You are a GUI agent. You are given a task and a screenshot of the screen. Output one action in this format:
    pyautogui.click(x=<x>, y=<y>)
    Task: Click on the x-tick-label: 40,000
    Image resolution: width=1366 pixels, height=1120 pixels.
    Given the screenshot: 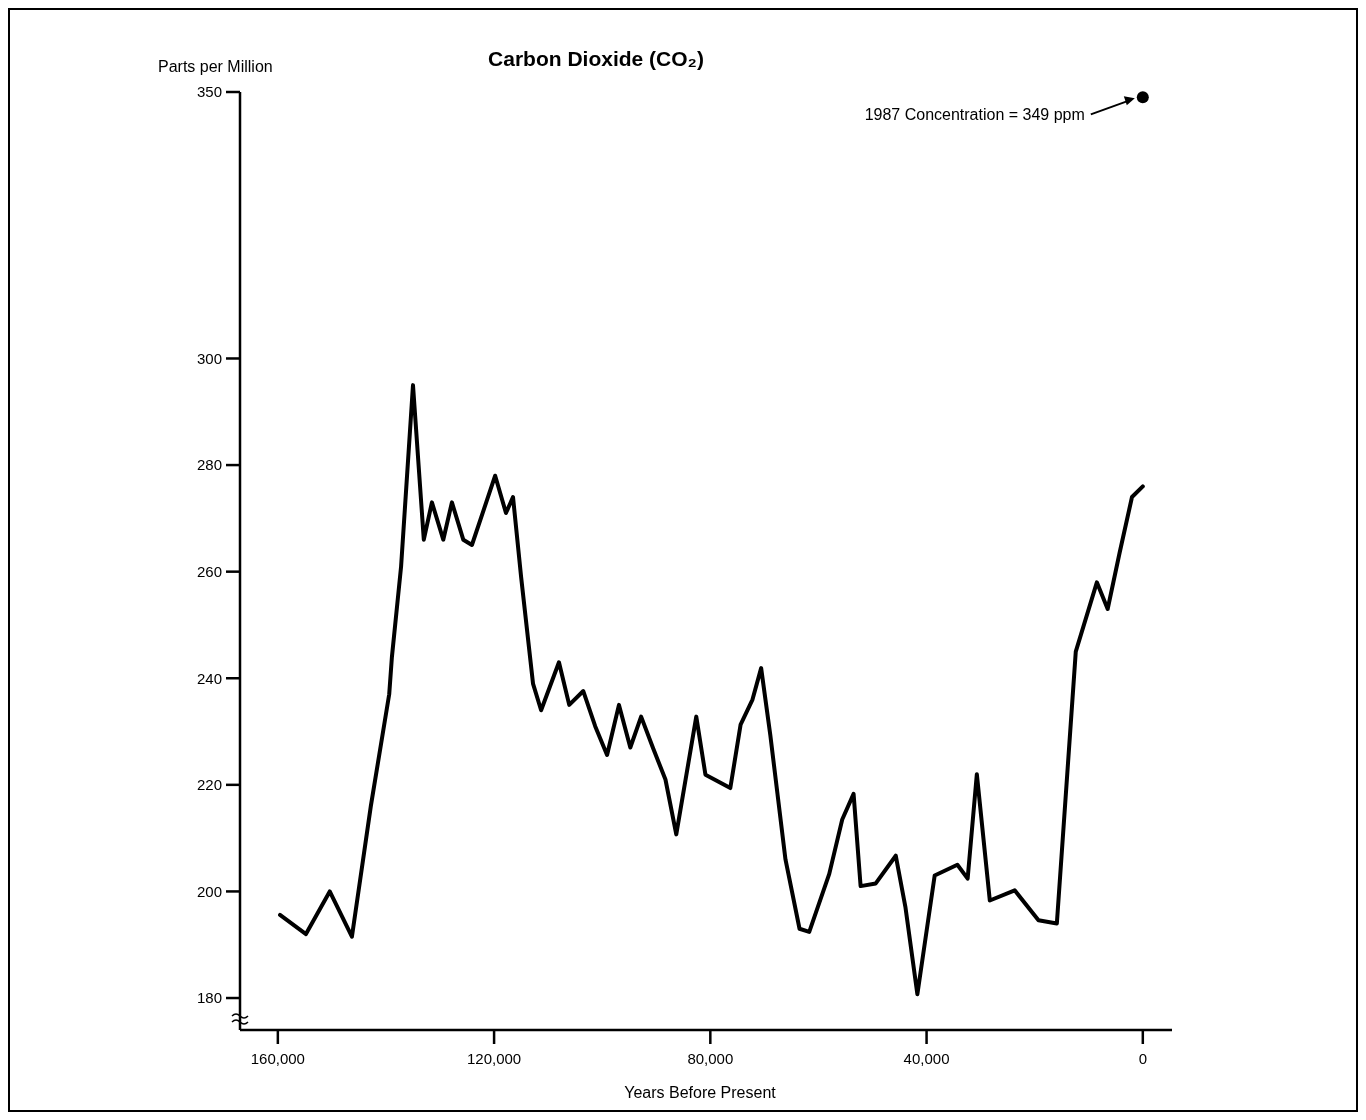 What is the action you would take?
    pyautogui.click(x=926, y=1058)
    